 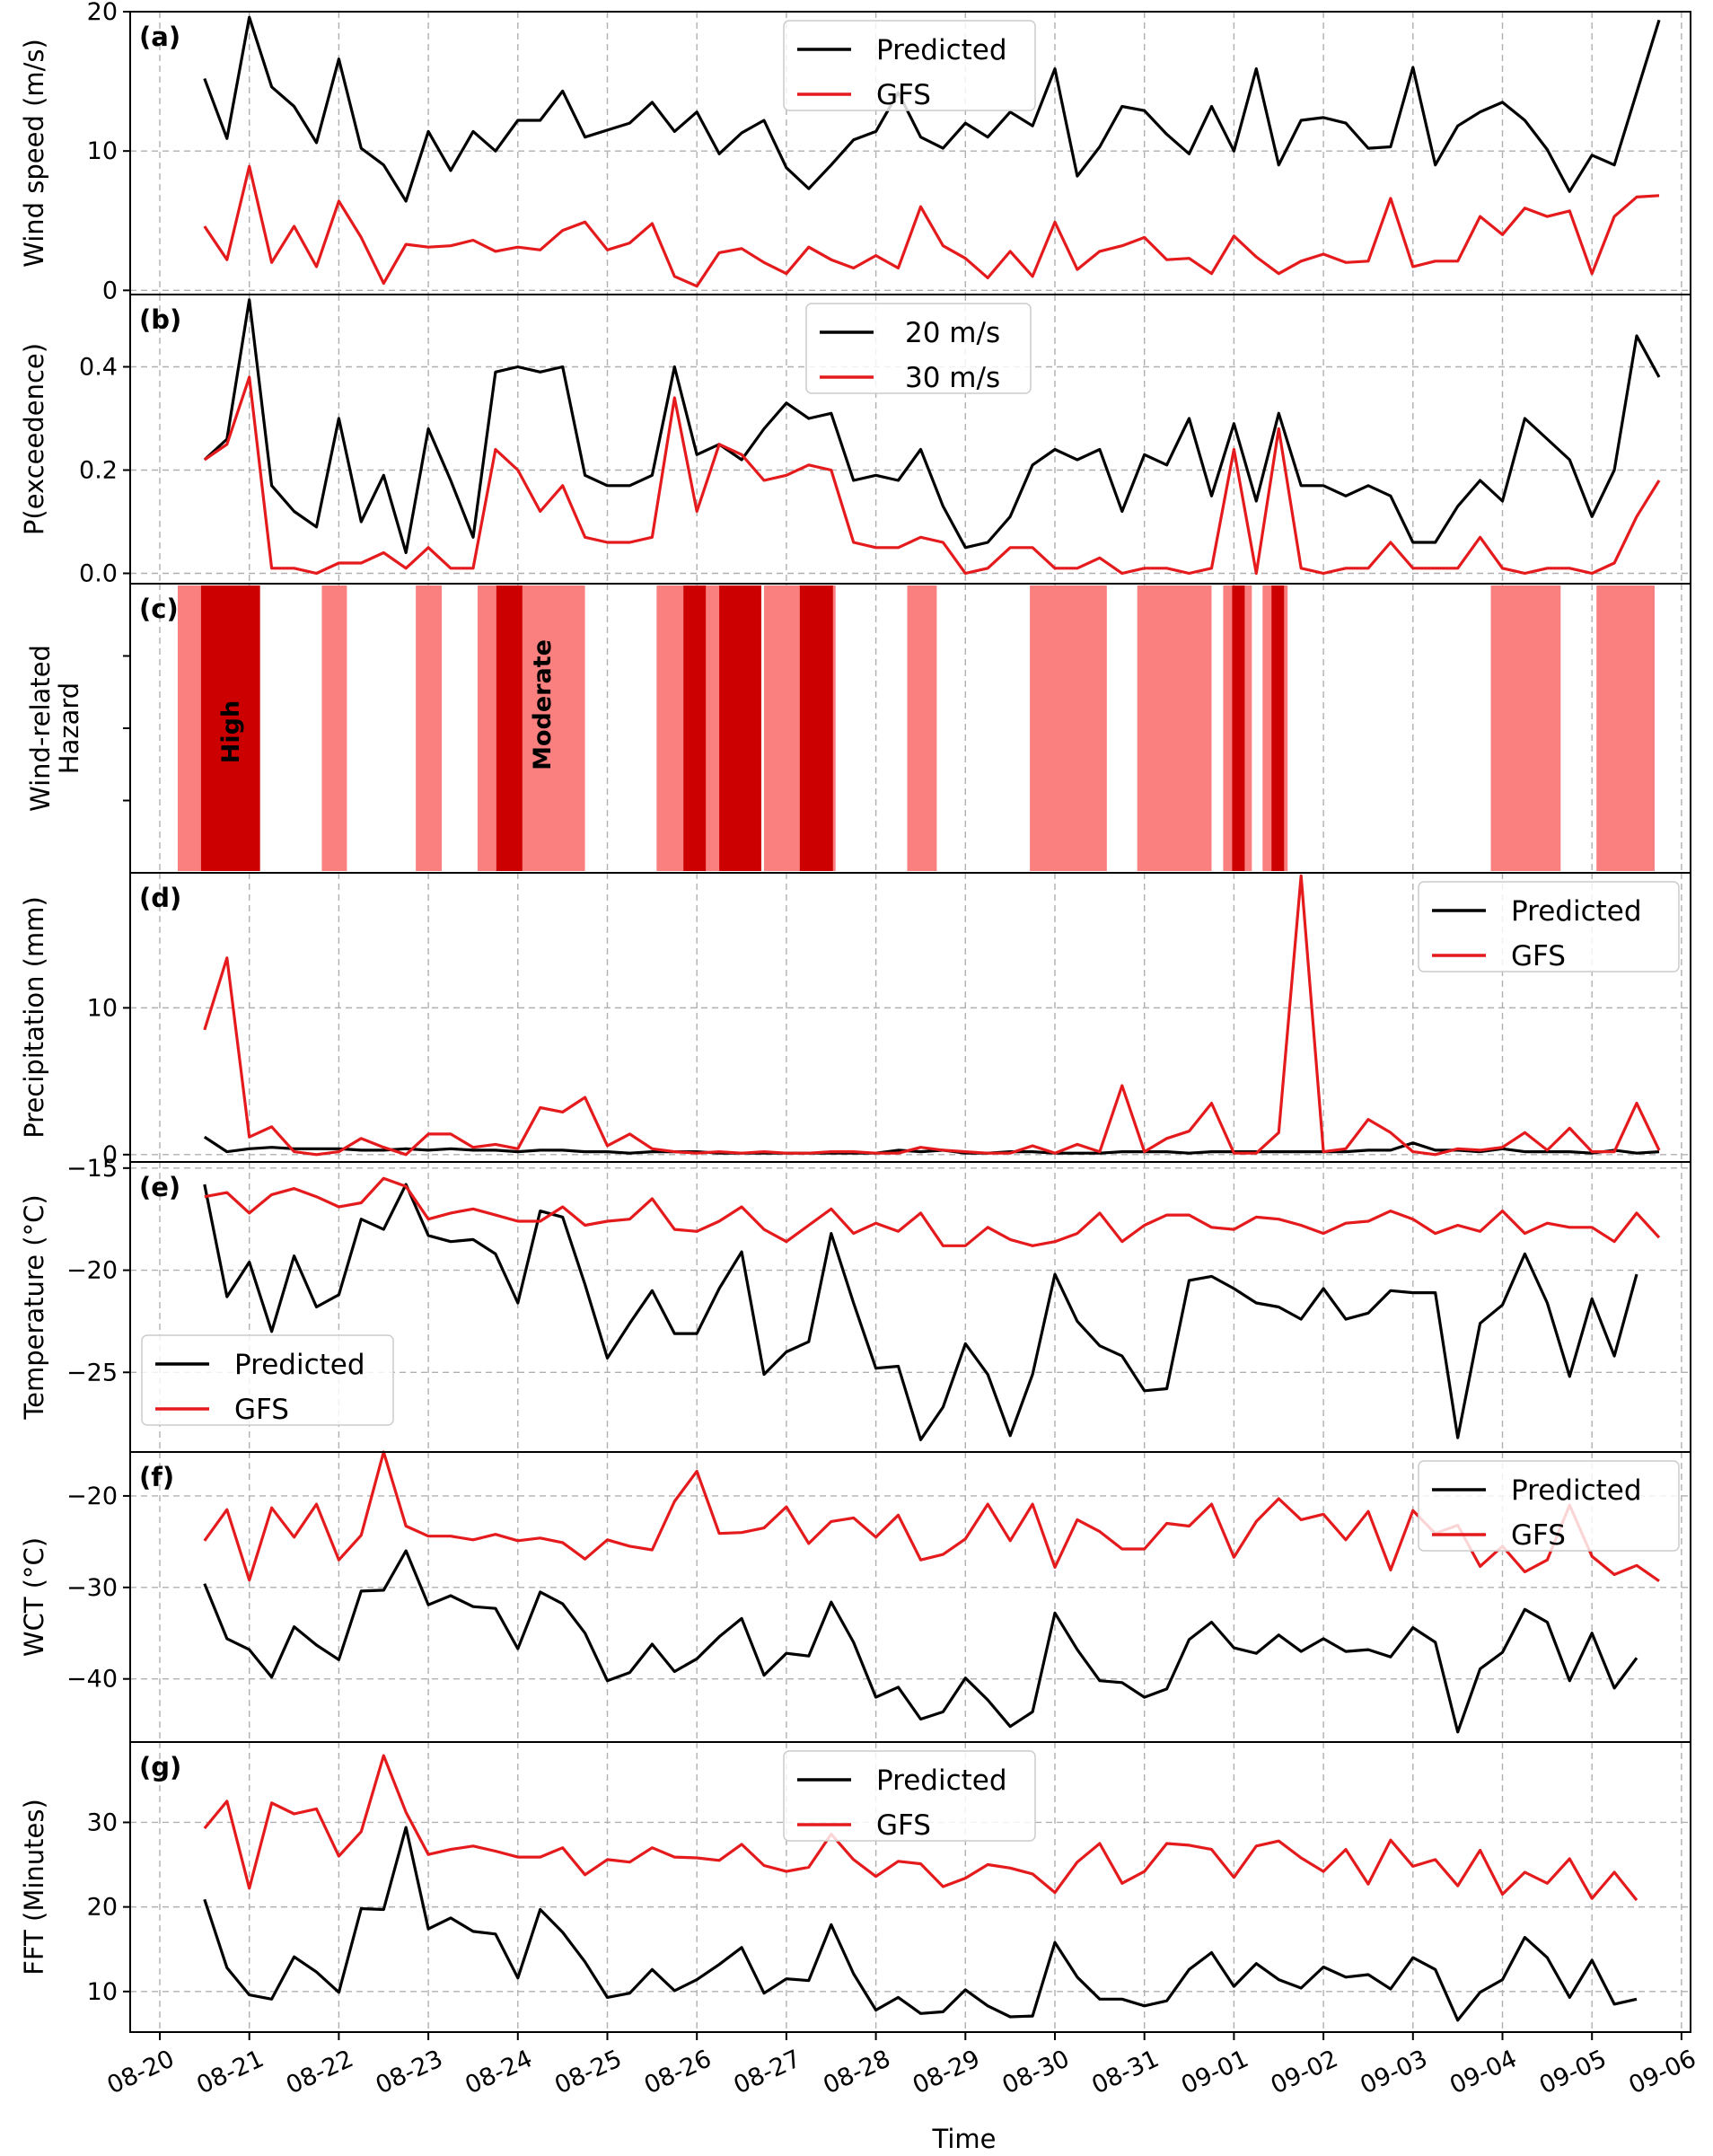 I want to click on panel-a: 0 10 20 Wind speed (m/s) (a) Predicted GFS, so click(x=855, y=152).